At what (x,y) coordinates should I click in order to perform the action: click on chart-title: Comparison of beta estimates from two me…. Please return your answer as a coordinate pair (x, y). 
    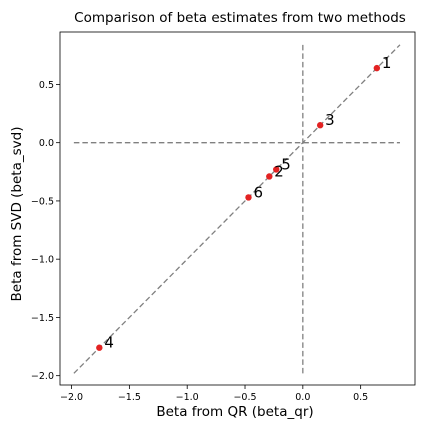
    Looking at the image, I should click on (240, 18).